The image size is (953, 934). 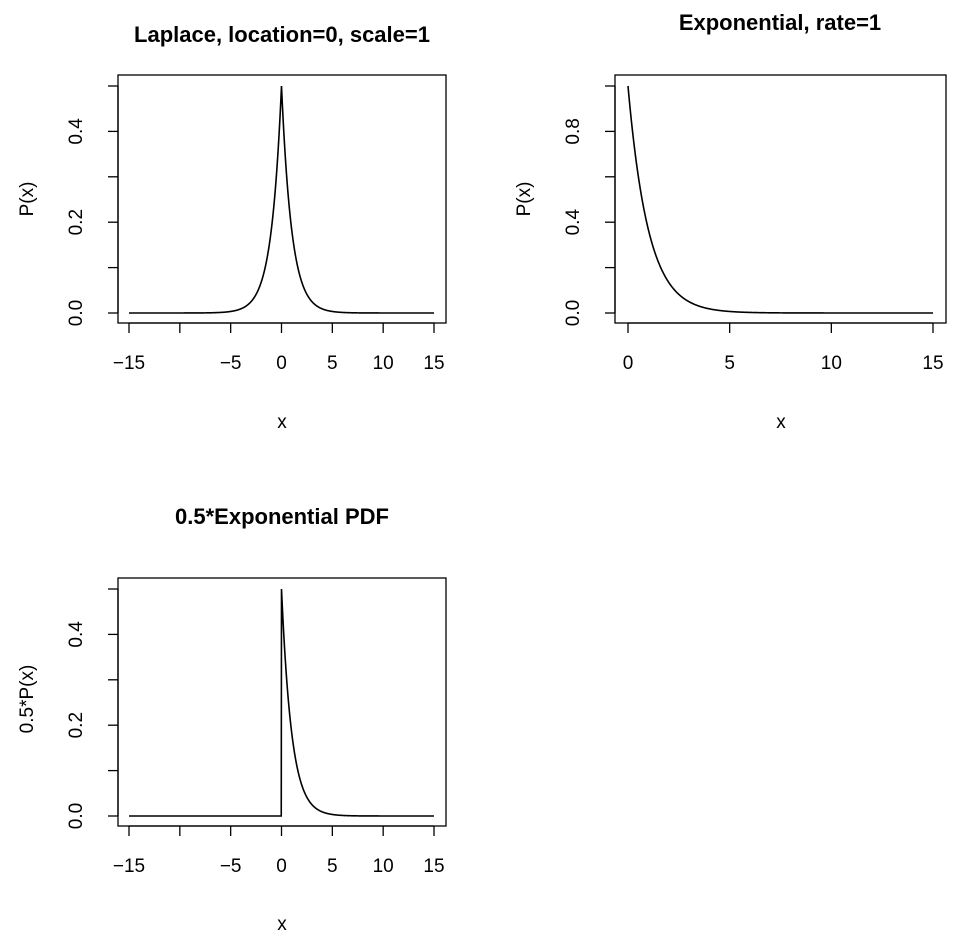 What do you see at coordinates (282, 516) in the screenshot?
I see `chart-title: 0.5*Exponential PDF` at bounding box center [282, 516].